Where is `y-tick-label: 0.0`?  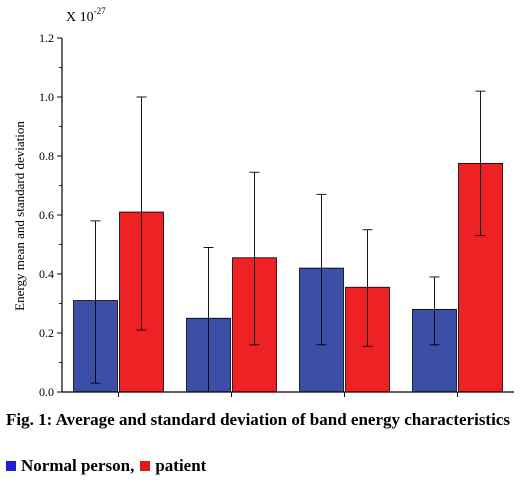 y-tick-label: 0.0 is located at coordinates (46, 392).